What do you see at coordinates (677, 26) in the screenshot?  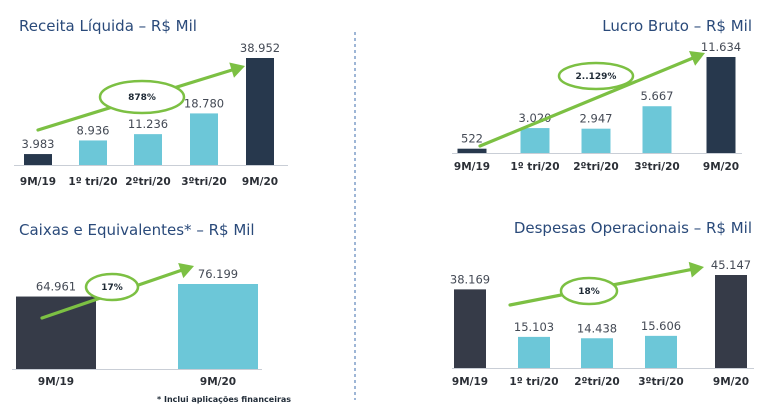 I see `chart-title: Lucro Bruto – R$ Mil` at bounding box center [677, 26].